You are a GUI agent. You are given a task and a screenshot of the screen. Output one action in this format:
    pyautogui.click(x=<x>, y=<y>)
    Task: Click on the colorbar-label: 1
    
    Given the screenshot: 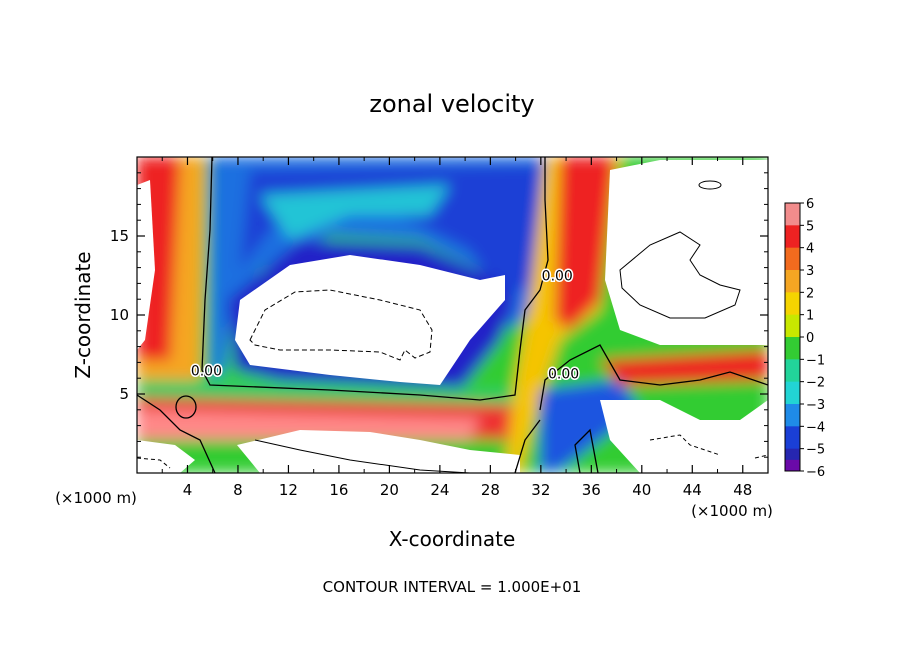 What is the action you would take?
    pyautogui.click(x=810, y=316)
    